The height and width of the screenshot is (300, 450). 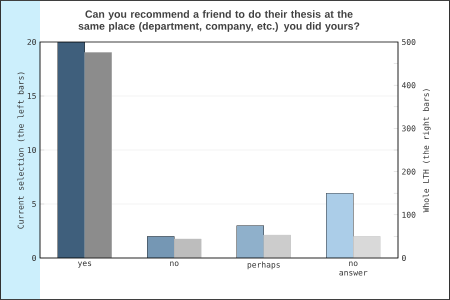 I want to click on chart-title: Can you recommend a friend to do their thesis at the same place (department, company, etc.) you did yours?, so click(x=219, y=21).